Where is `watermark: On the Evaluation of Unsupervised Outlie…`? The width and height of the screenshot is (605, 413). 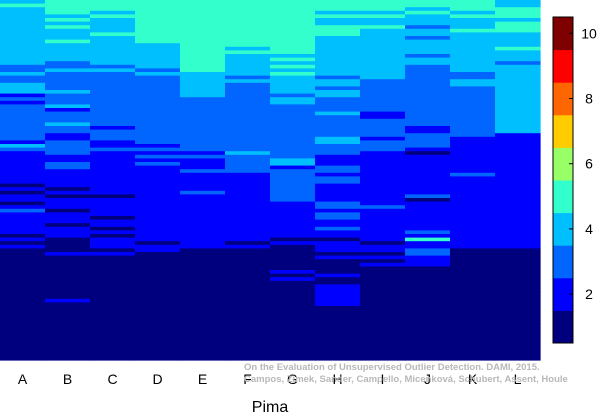
watermark: On the Evaluation of Unsupervised Outlie… is located at coordinates (406, 373).